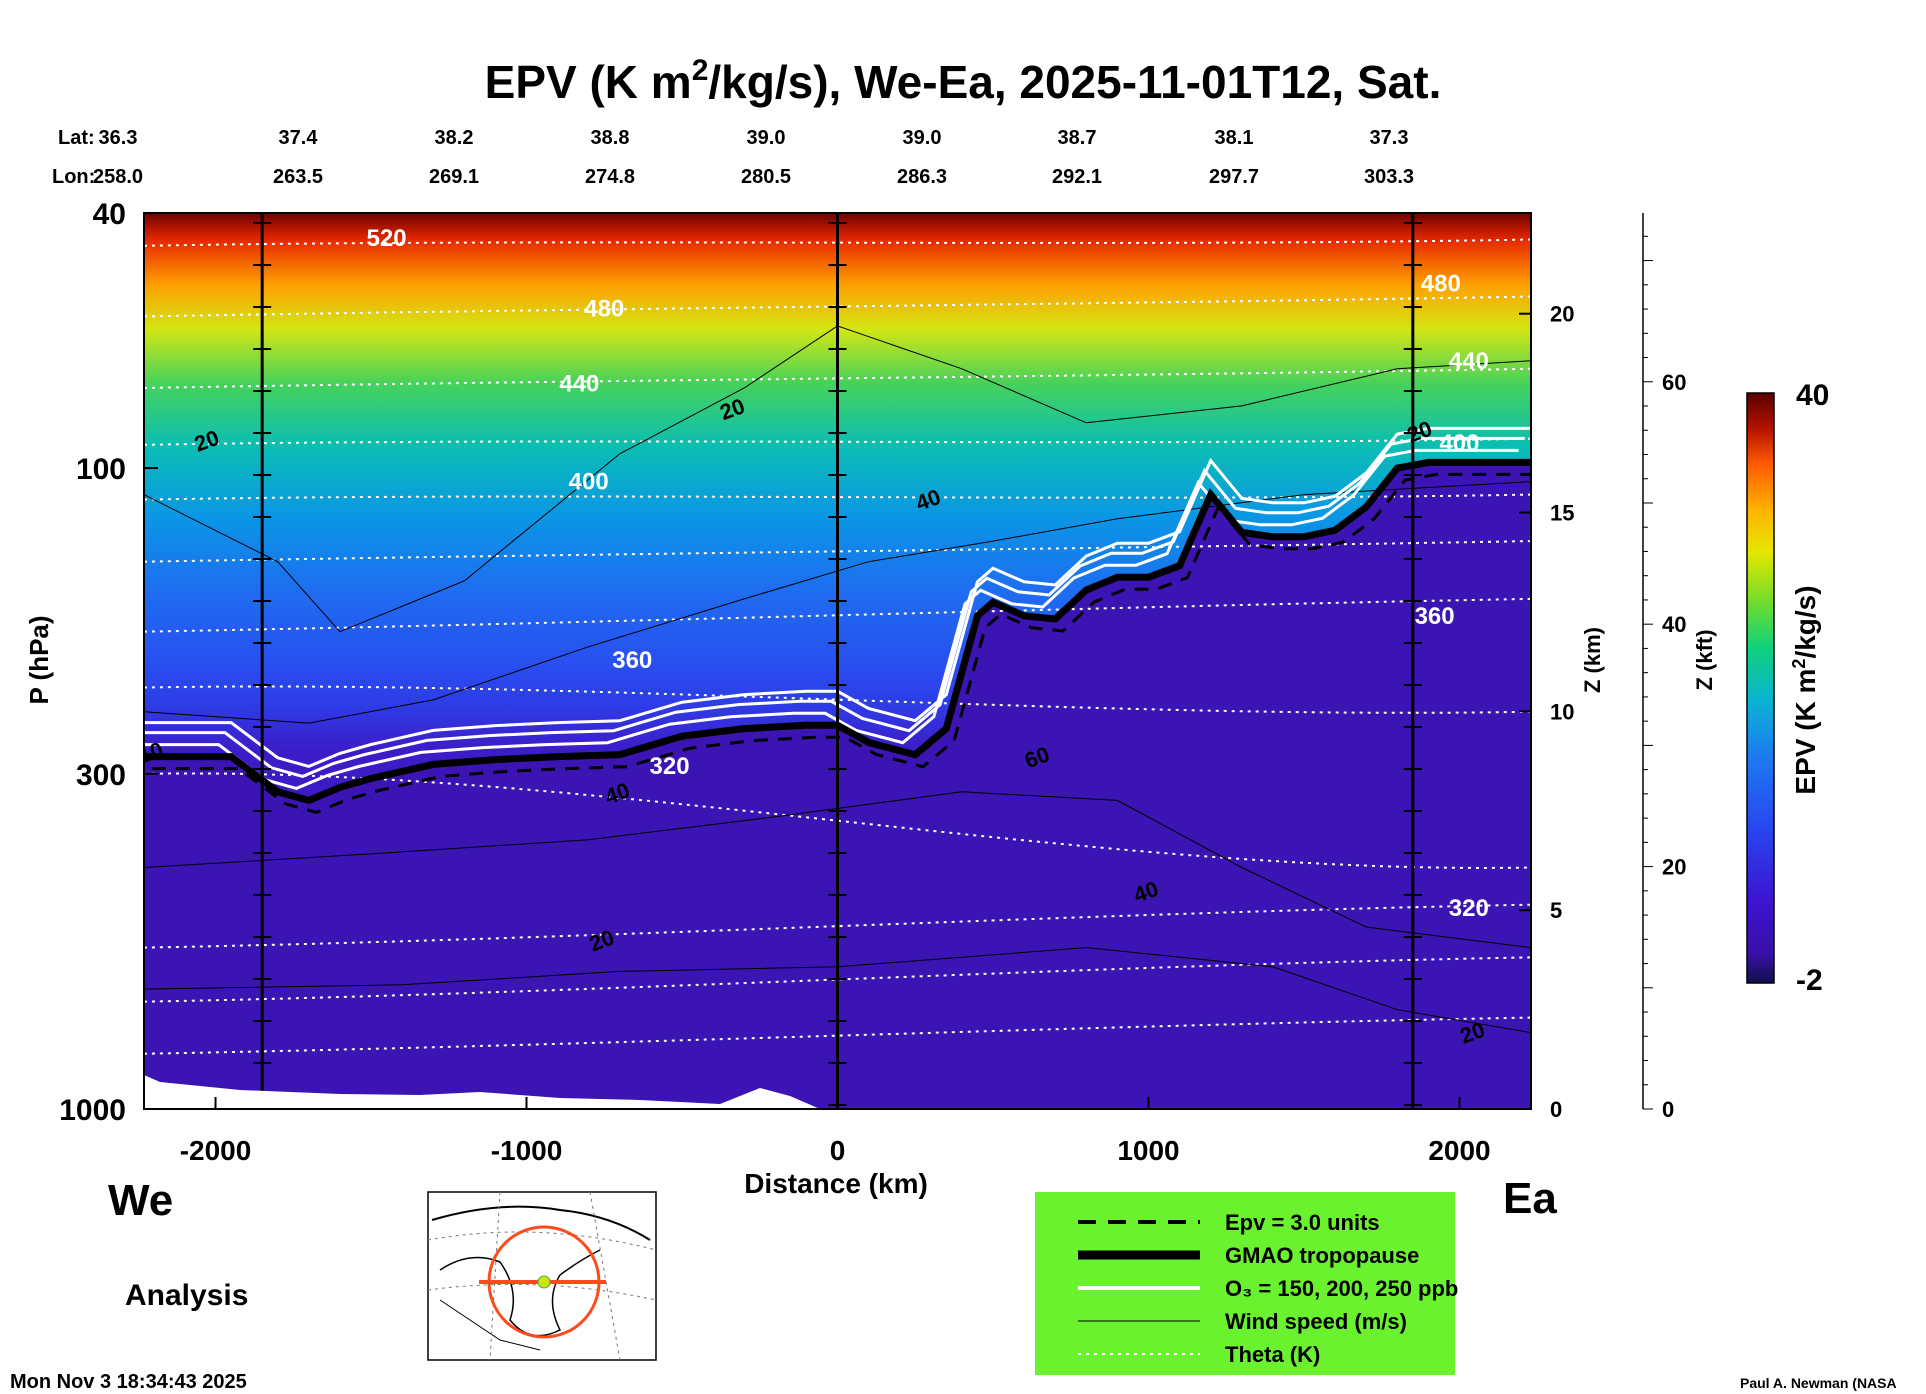 This screenshot has height=1394, width=1926. I want to click on lat-value: 38.8, so click(610, 138).